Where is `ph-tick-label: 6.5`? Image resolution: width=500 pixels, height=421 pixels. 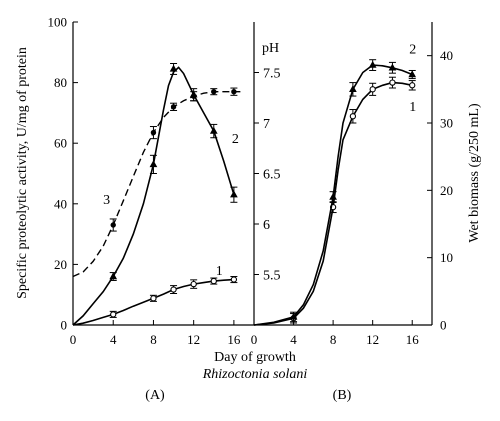
ph-tick-label: 6.5 is located at coordinates (272, 175).